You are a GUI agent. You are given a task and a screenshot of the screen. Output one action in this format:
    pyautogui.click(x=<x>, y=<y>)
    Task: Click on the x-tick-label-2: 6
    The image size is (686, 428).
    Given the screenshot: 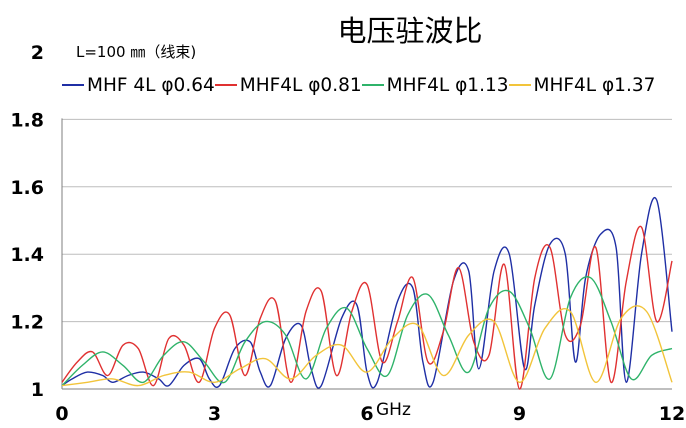 What is the action you would take?
    pyautogui.click(x=366, y=414)
    